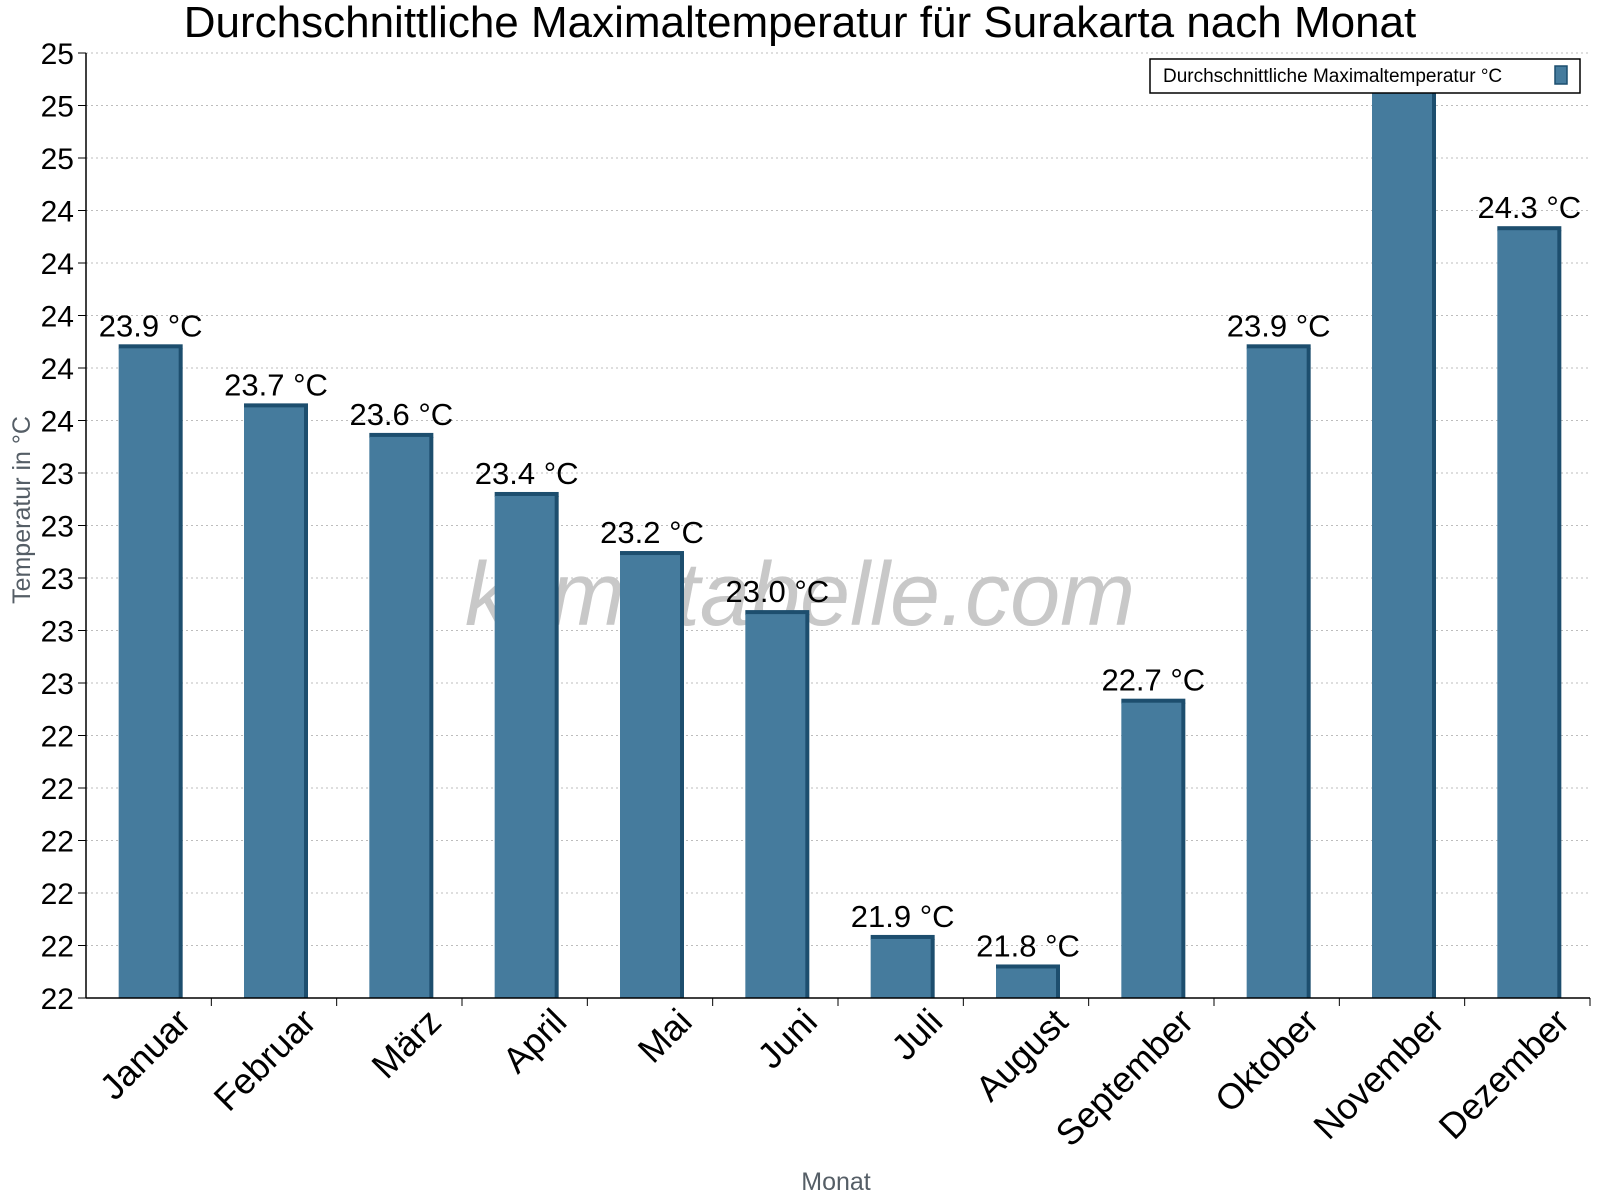  What do you see at coordinates (665, 1036) in the screenshot?
I see `x-tick-label: Mai` at bounding box center [665, 1036].